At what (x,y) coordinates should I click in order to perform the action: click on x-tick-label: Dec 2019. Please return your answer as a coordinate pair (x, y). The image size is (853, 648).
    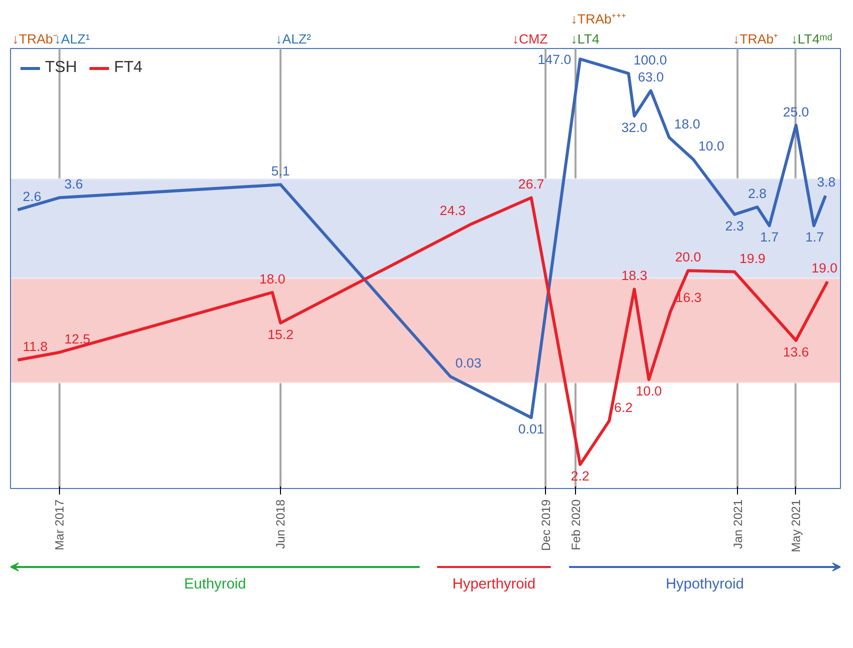
    Looking at the image, I should click on (545, 525).